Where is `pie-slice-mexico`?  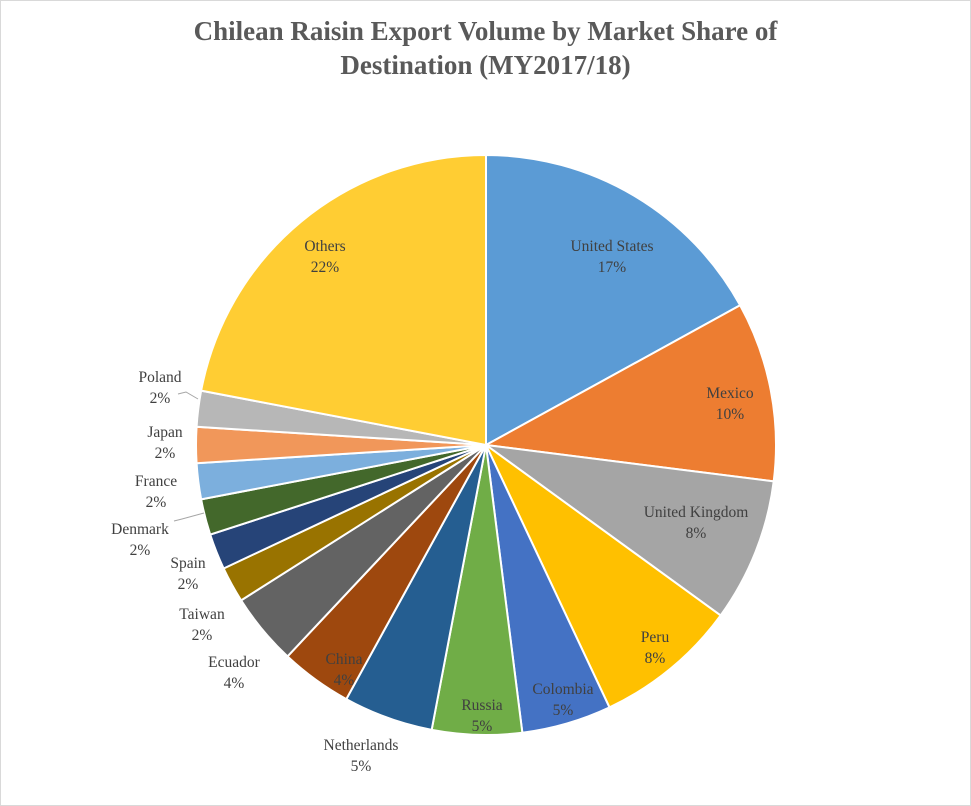 pie-slice-mexico is located at coordinates (629, 393).